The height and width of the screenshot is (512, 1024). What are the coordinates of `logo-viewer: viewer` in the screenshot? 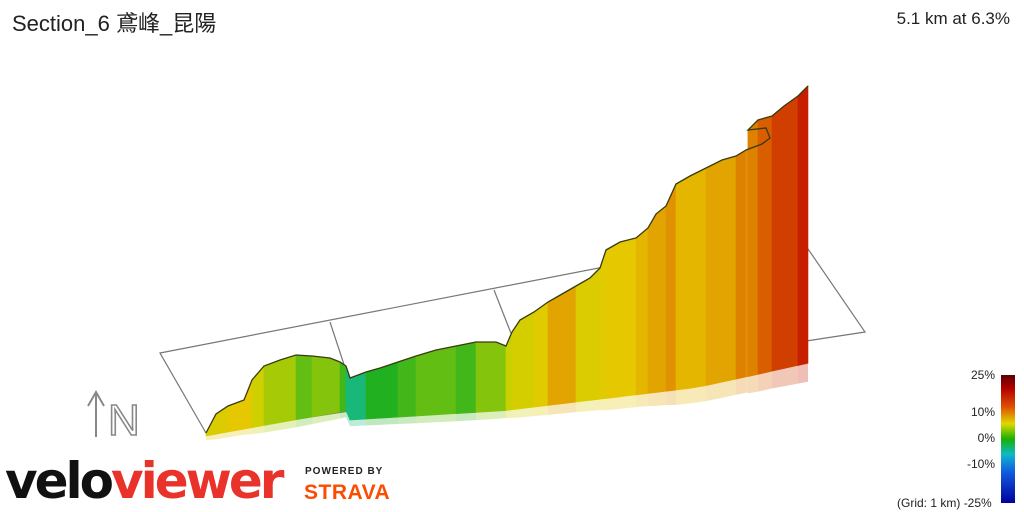 It's located at (197, 481).